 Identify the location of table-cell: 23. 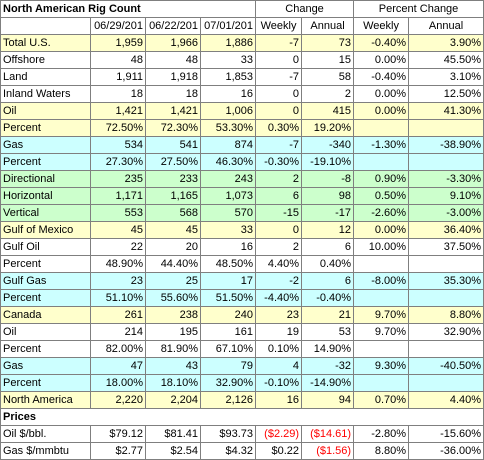
(279, 315).